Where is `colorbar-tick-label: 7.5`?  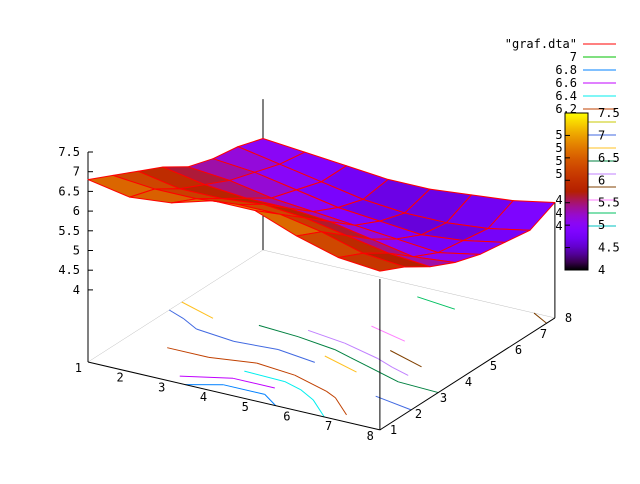
colorbar-tick-label: 7.5 is located at coordinates (609, 113).